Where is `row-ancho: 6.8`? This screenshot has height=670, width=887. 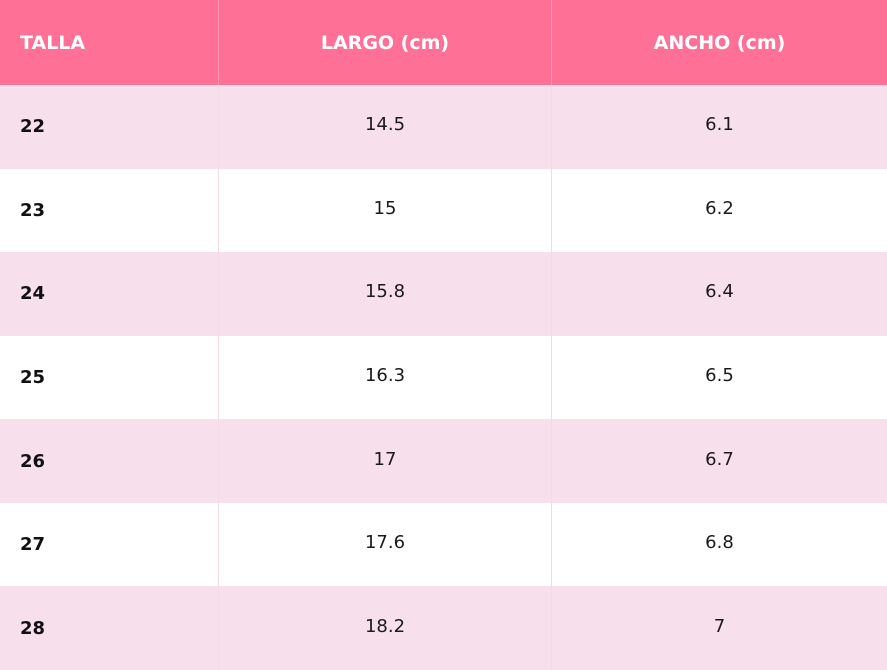
row-ancho: 6.8 is located at coordinates (719, 544).